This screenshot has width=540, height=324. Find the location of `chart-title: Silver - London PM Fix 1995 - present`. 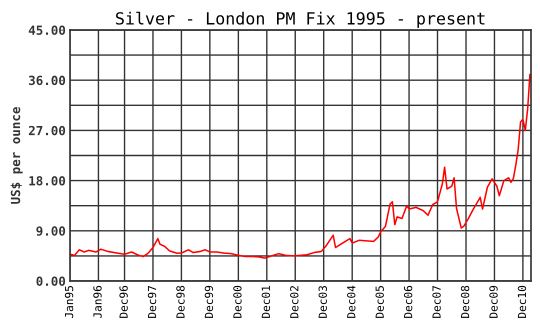

chart-title: Silver - London PM Fix 1995 - present is located at coordinates (300, 20).